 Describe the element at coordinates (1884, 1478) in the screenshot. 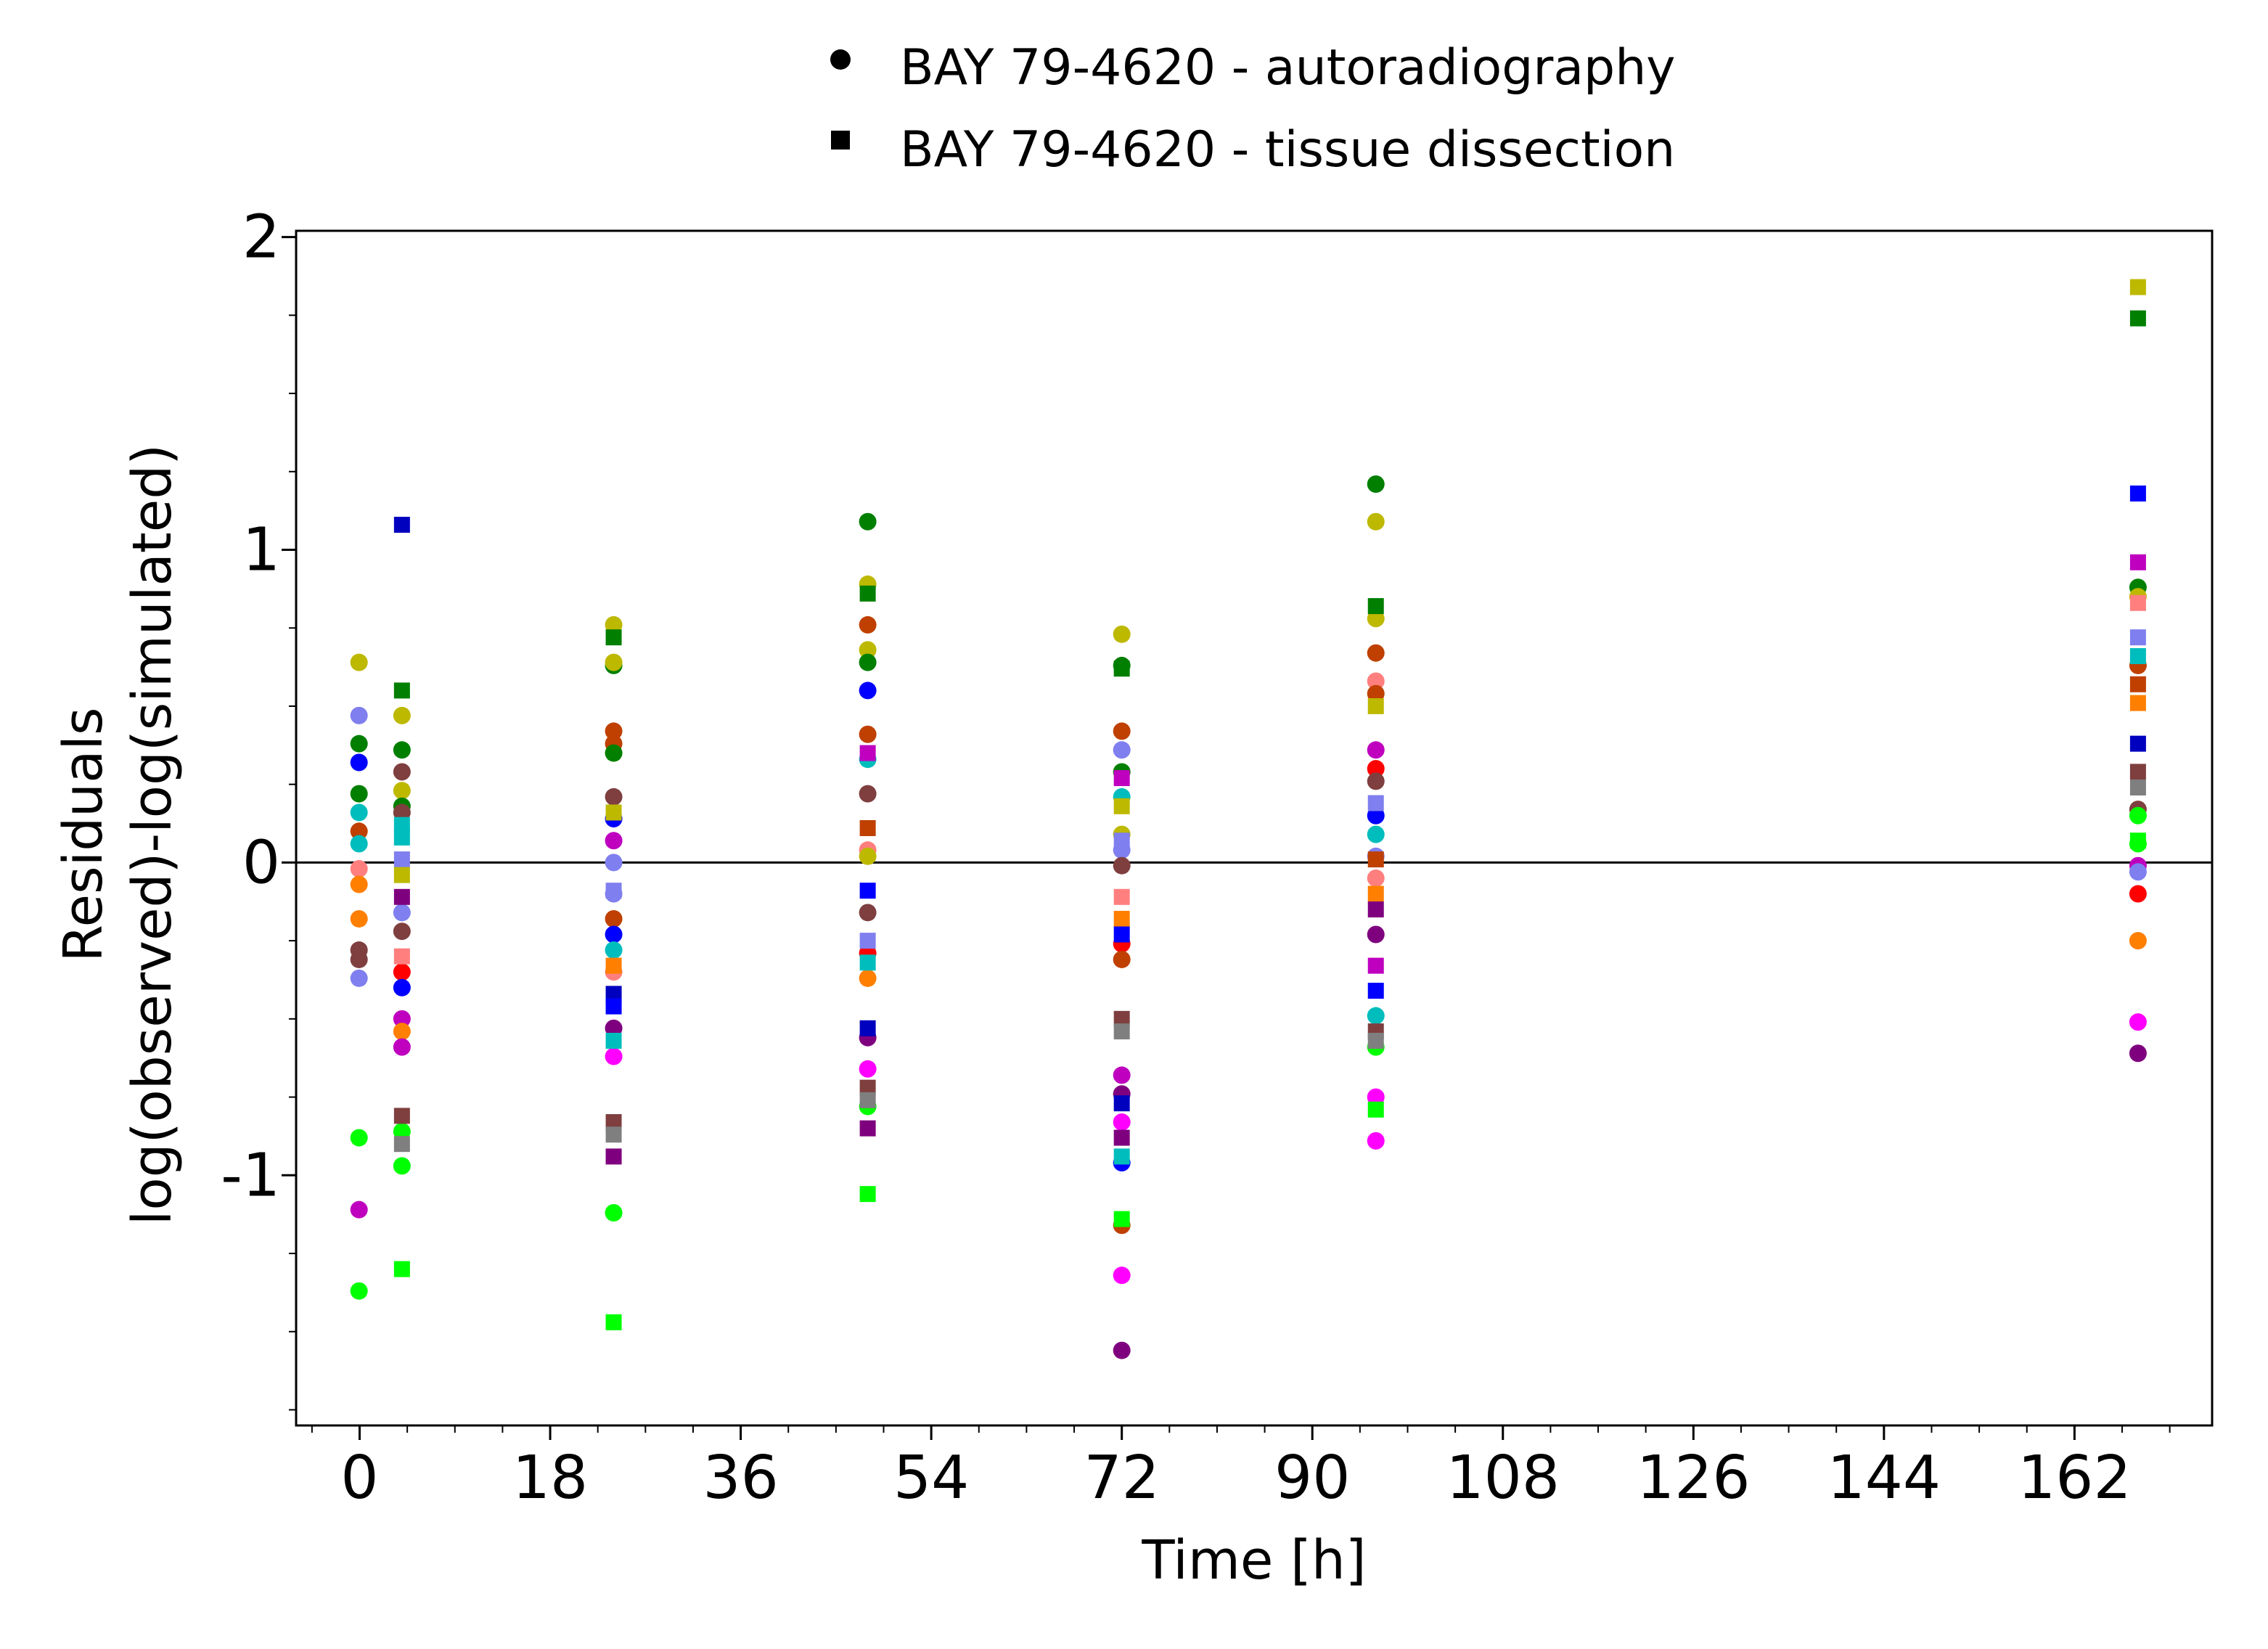

I see `x-tick-label: 144` at that location.